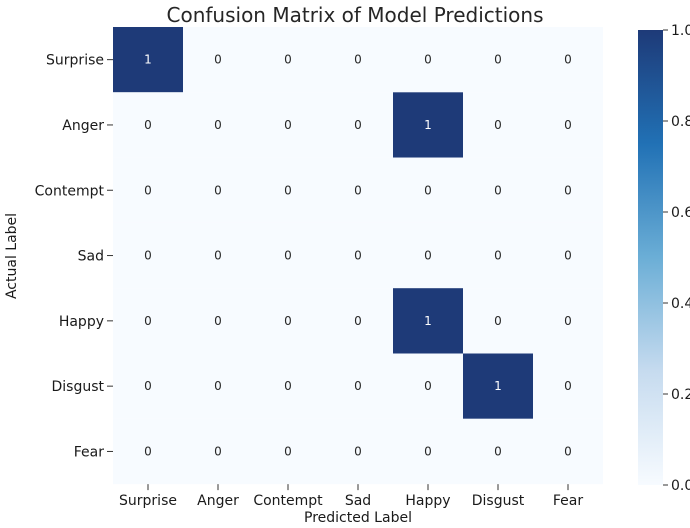 This screenshot has width=690, height=528. What do you see at coordinates (680, 395) in the screenshot?
I see `colorbar-tick-label: 0.2` at bounding box center [680, 395].